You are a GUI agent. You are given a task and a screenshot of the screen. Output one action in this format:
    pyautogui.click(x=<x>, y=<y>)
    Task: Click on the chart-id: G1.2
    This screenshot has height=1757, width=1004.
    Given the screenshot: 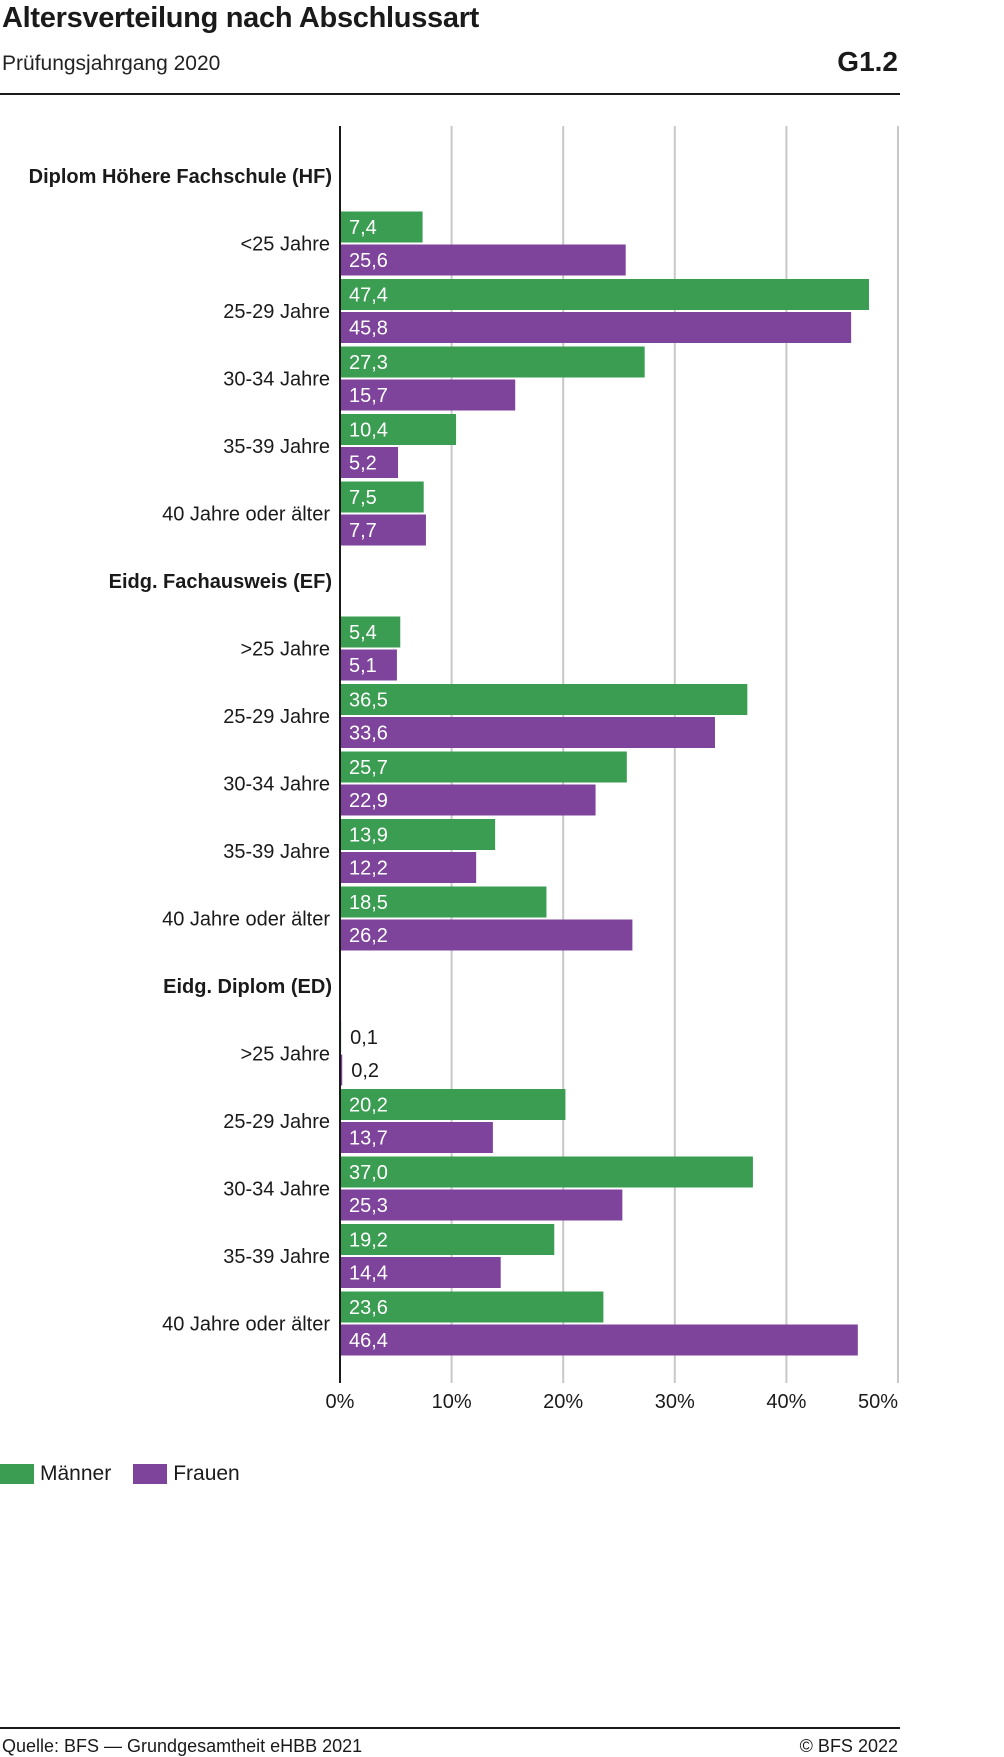 What is the action you would take?
    pyautogui.click(x=867, y=61)
    